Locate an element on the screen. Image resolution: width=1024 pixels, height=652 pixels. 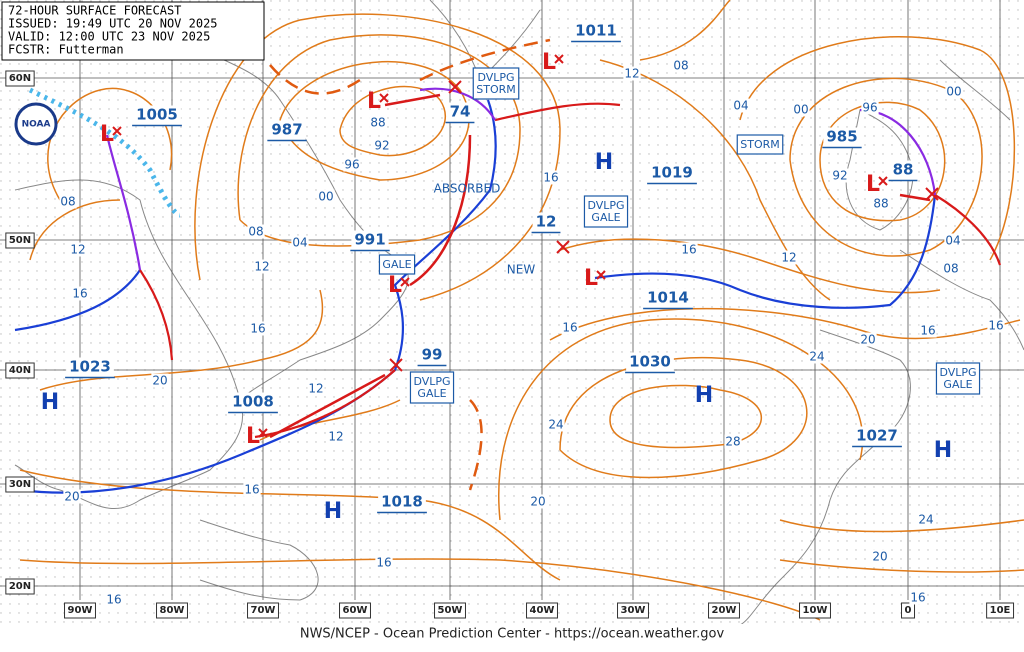
longitude-label: 80W is located at coordinates (172, 610).